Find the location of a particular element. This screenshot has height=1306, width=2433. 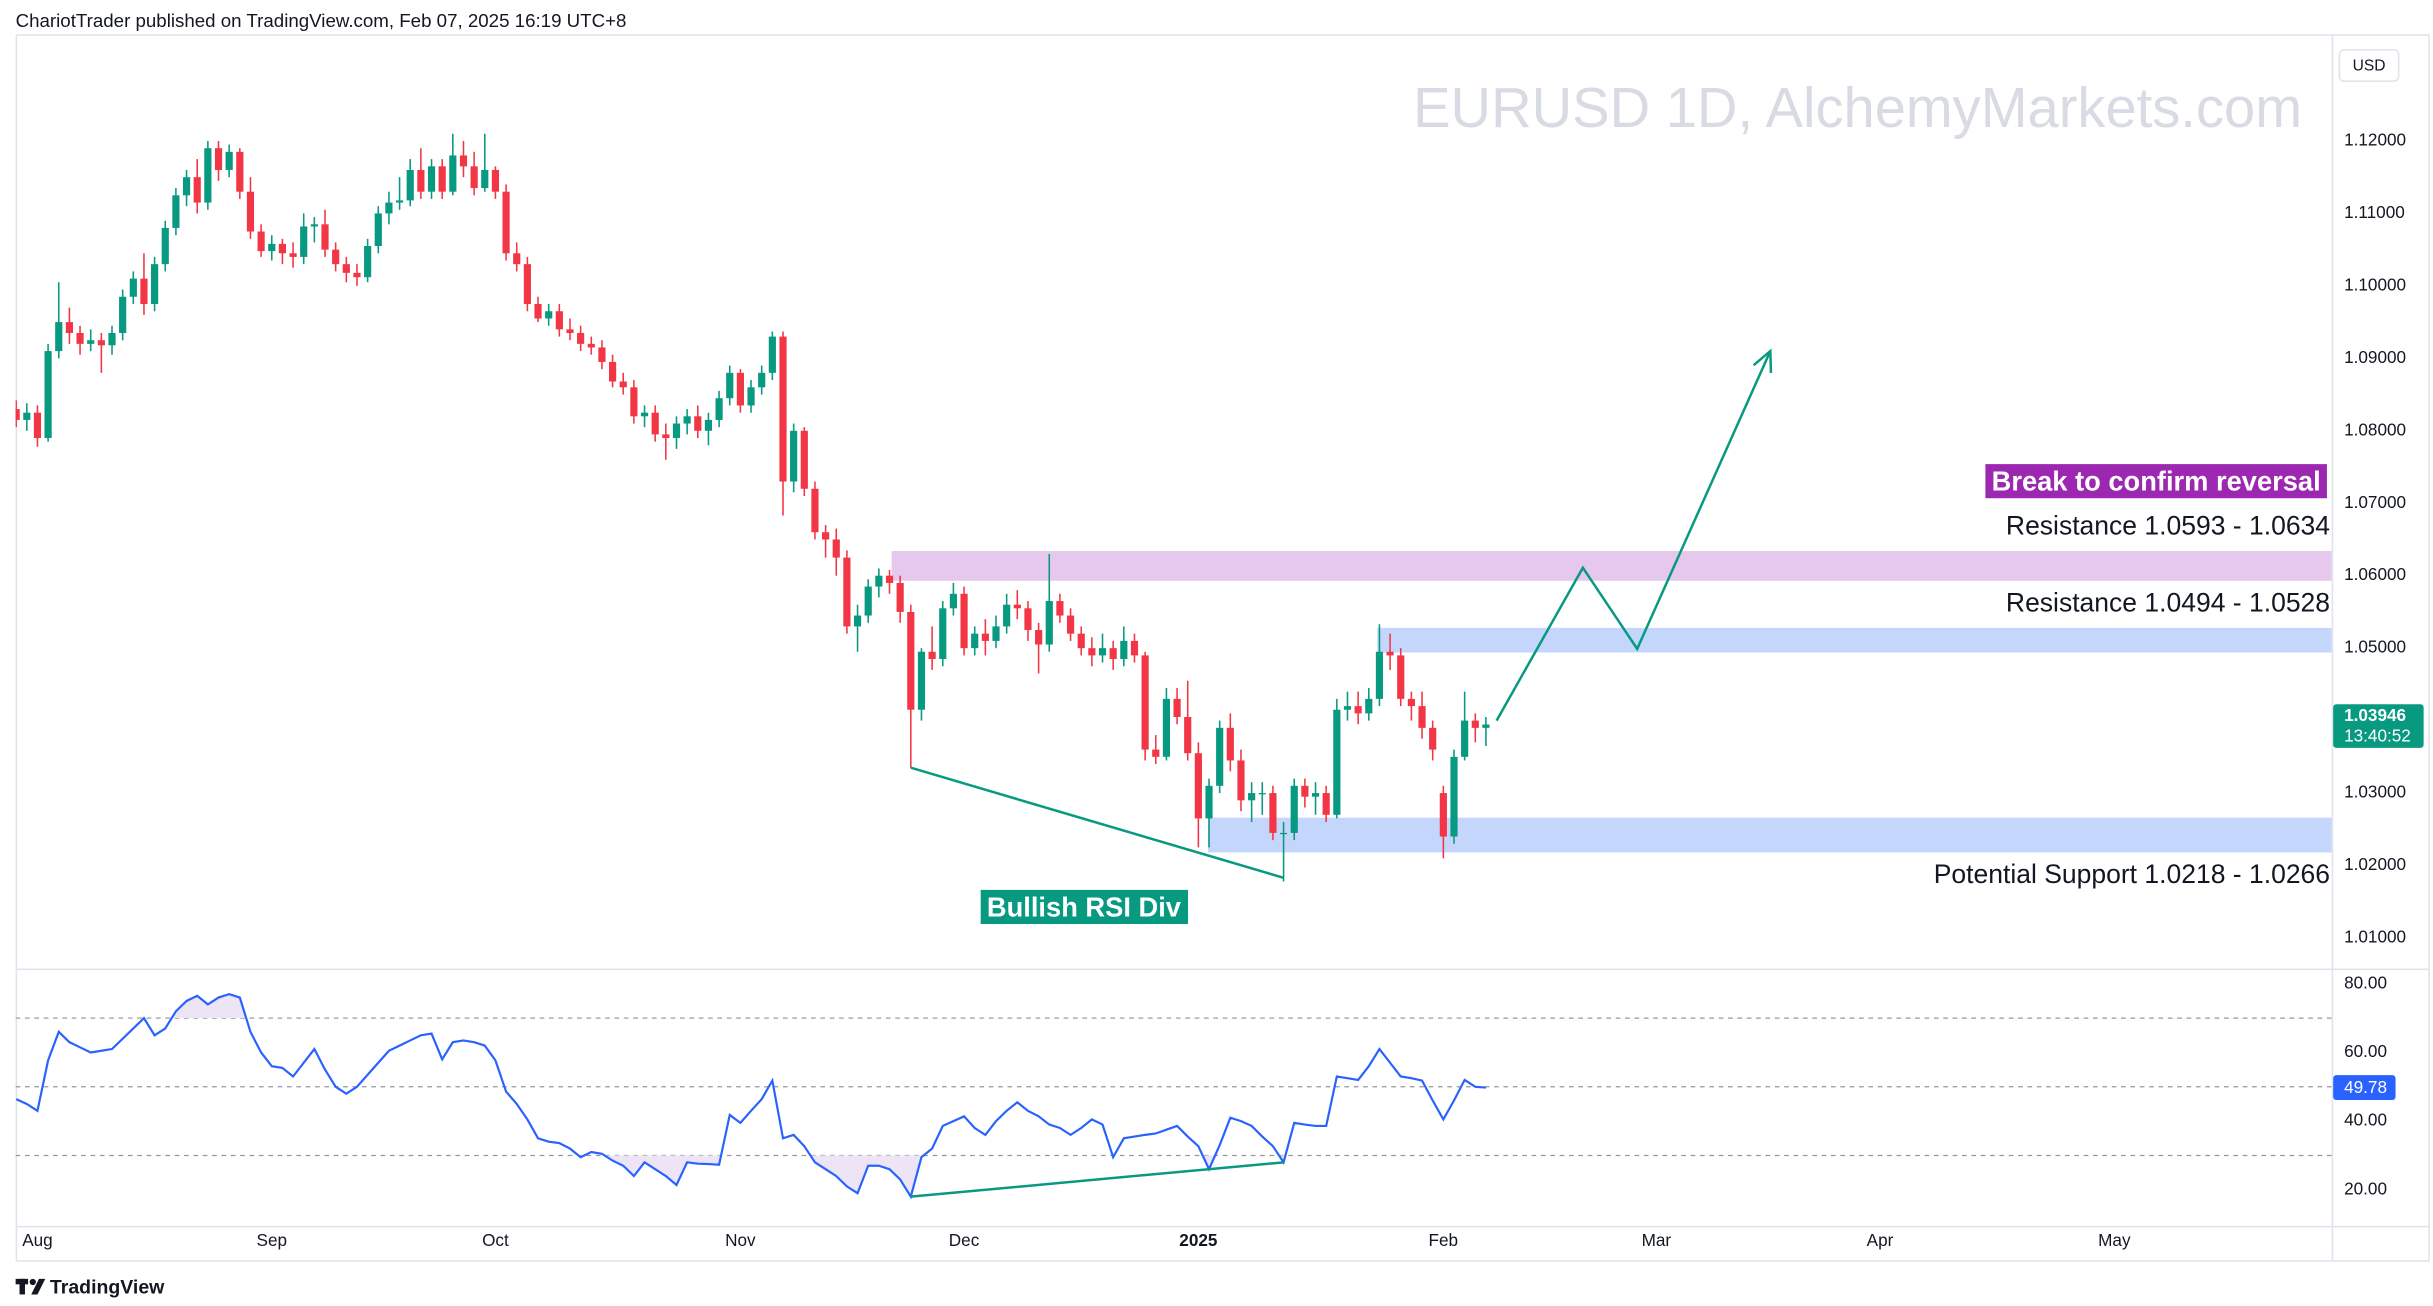

projection-path is located at coordinates (1633, 536).